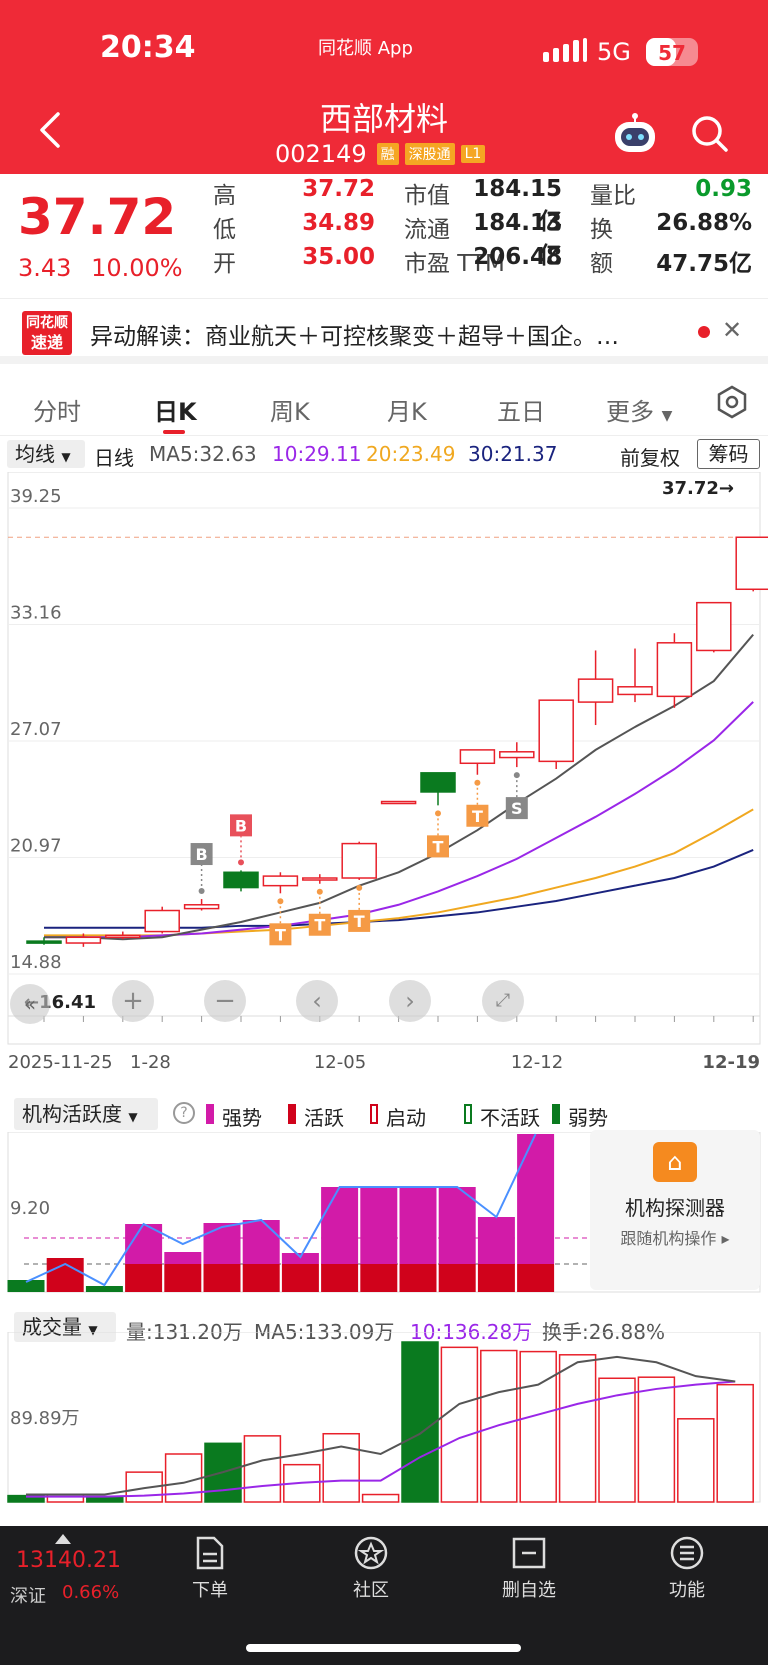 This screenshot has width=768, height=1665. What do you see at coordinates (732, 402) in the screenshot?
I see `settings-hexagon-icon` at bounding box center [732, 402].